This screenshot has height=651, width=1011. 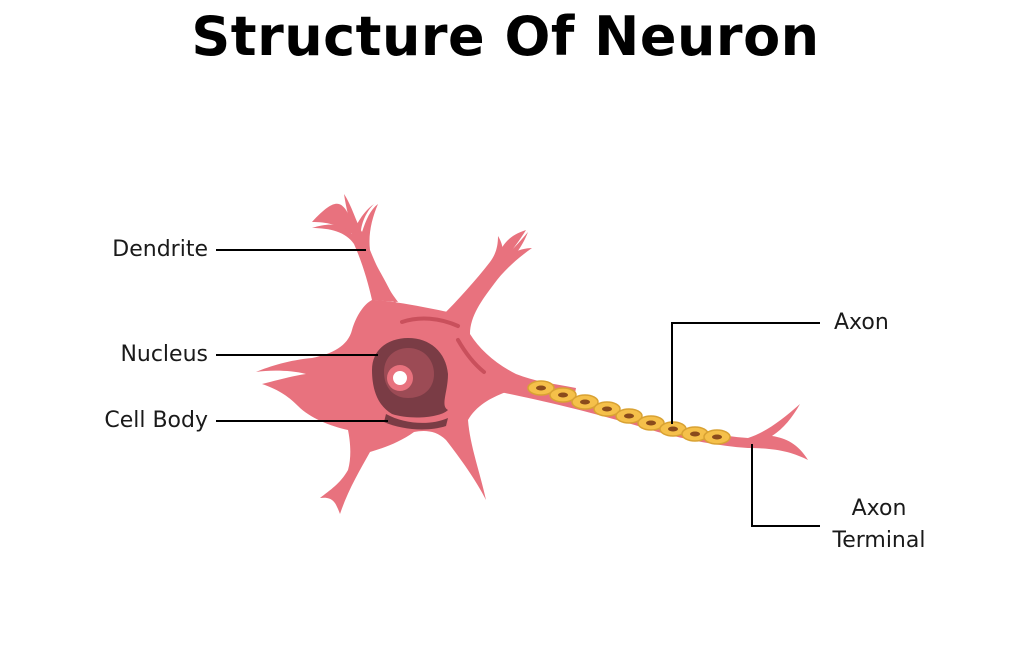 What do you see at coordinates (156, 420) in the screenshot?
I see `cell-body-label: Cell Body` at bounding box center [156, 420].